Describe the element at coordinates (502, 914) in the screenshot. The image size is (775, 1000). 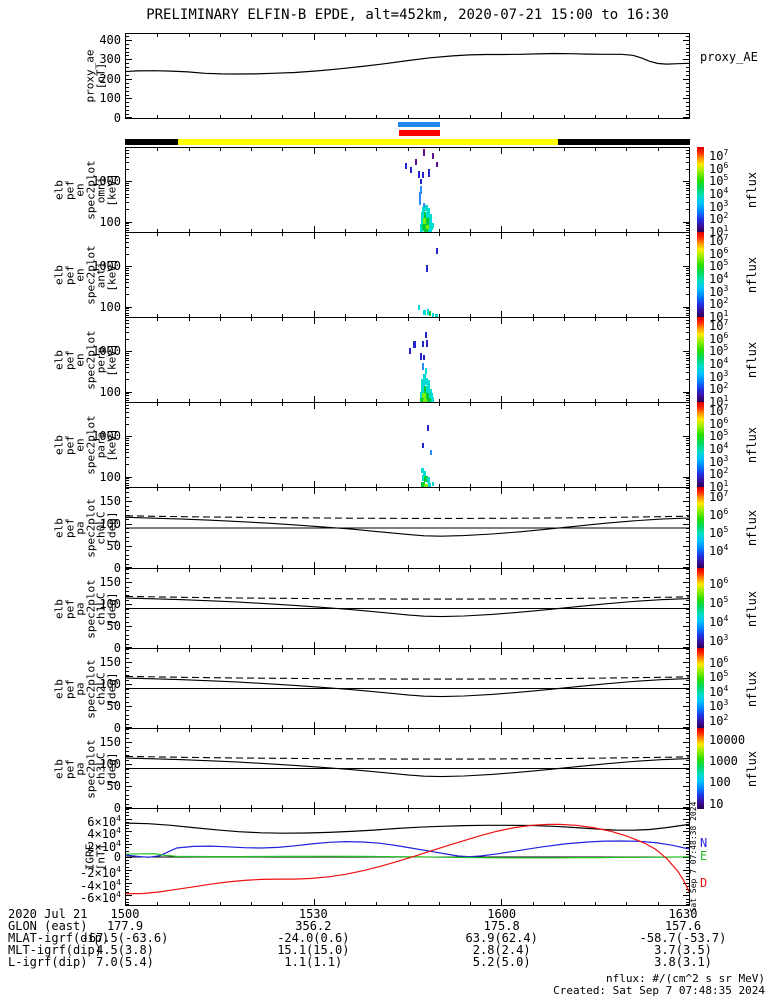
I see `time-tick-label: 1600` at that location.